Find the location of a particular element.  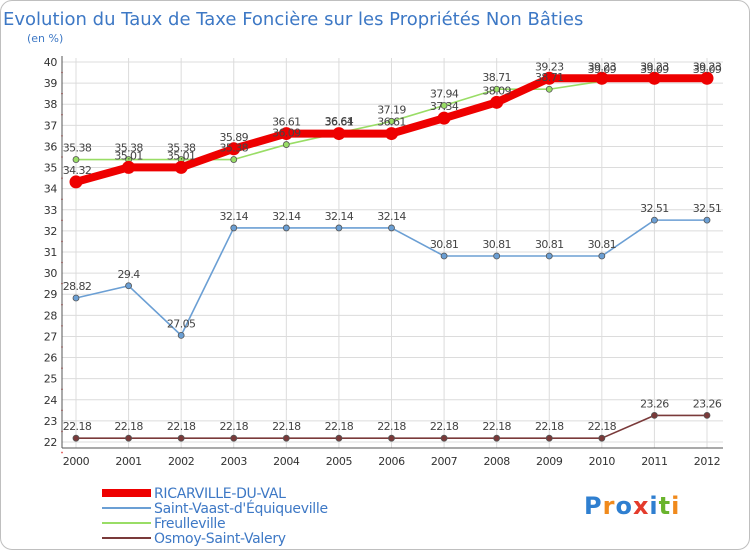

legend-label: Osmoy-Saint-Valery is located at coordinates (220, 539).